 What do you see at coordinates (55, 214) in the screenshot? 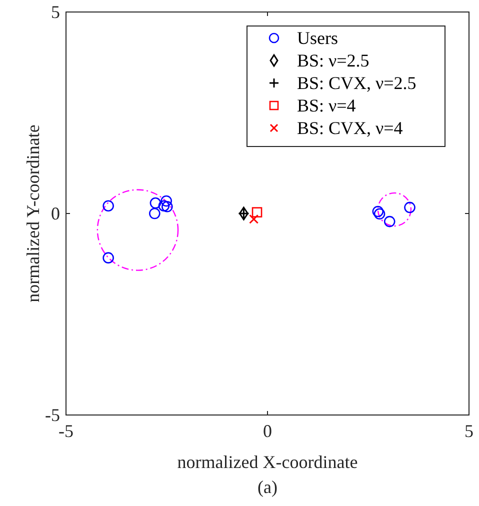
I see `y-tick-label: 0` at bounding box center [55, 214].